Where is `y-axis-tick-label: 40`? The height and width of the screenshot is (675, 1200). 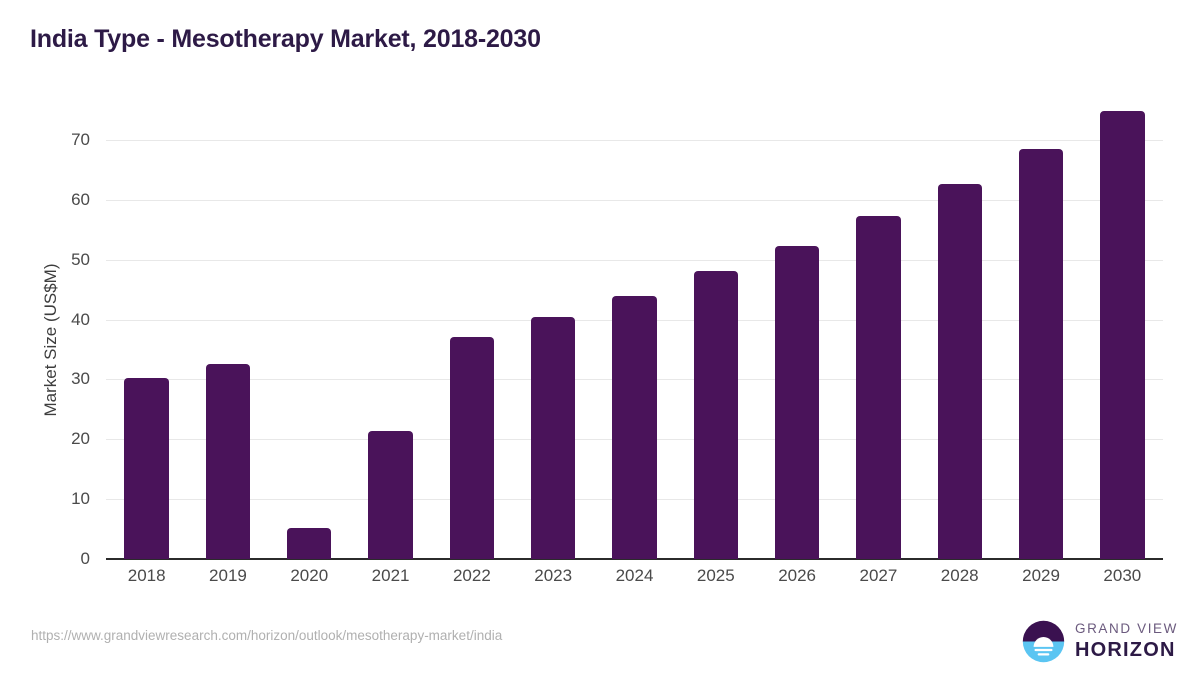
y-axis-tick-label: 40 is located at coordinates (80, 319).